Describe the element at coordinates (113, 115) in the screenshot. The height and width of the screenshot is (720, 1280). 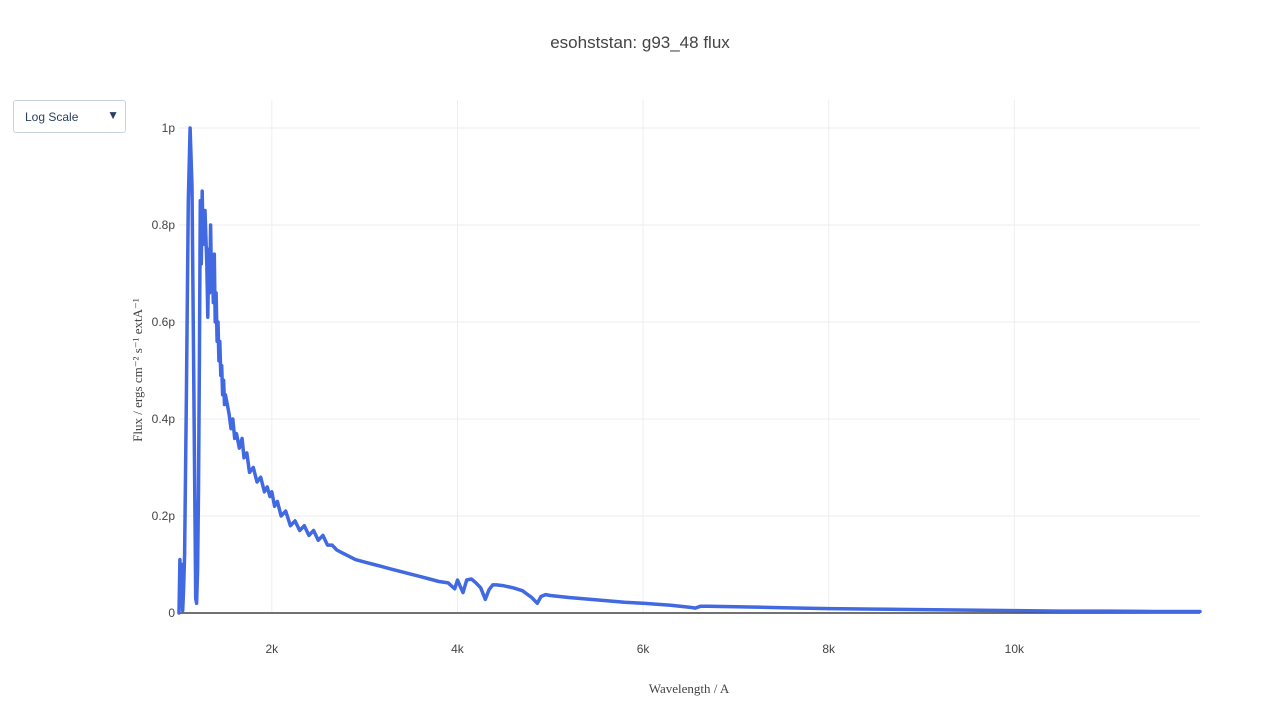
I see `triangle-down-icon: ▼` at that location.